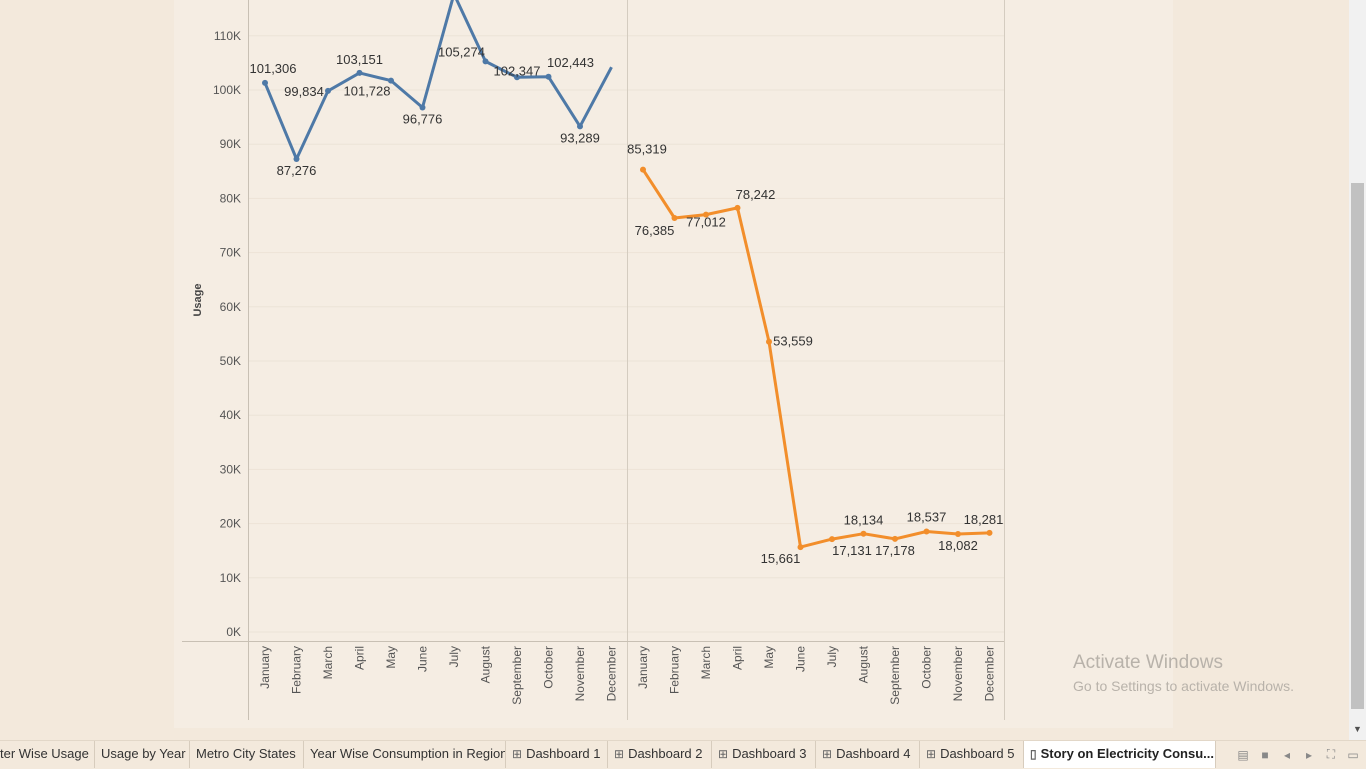  Describe the element at coordinates (359, 59) in the screenshot. I see `data-label: 103,151` at that location.